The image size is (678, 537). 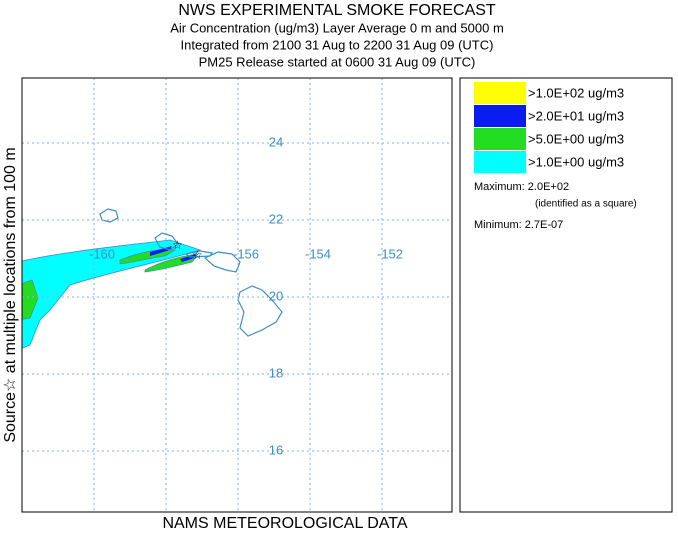 I want to click on lat-label: 18, so click(x=276, y=372).